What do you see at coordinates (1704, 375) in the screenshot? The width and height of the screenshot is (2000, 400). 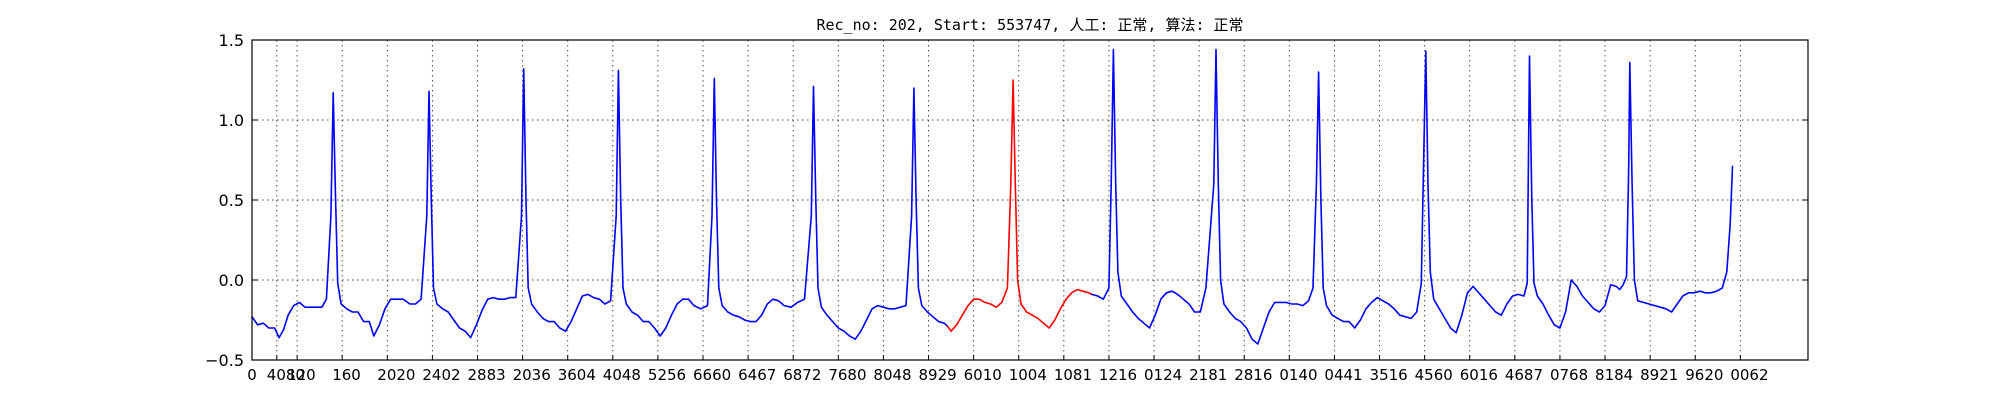 I see `x-tick-label: 9620` at bounding box center [1704, 375].